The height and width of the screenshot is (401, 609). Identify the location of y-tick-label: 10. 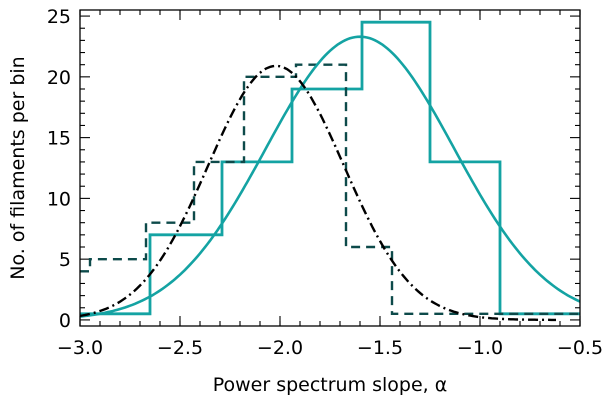
(59, 199).